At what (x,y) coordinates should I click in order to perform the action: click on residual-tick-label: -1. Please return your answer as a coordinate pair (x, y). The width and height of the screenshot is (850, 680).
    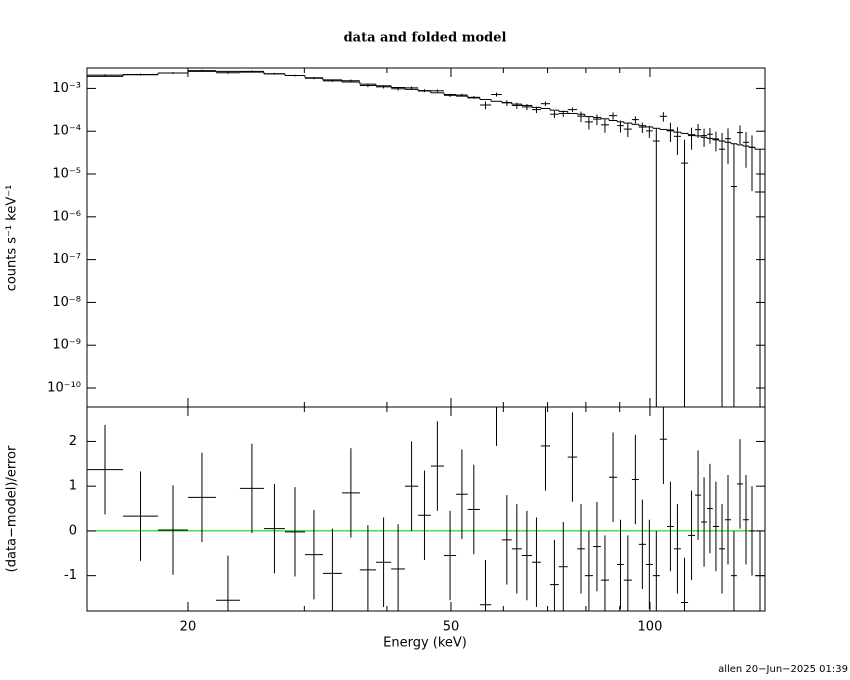
    Looking at the image, I should click on (70, 575).